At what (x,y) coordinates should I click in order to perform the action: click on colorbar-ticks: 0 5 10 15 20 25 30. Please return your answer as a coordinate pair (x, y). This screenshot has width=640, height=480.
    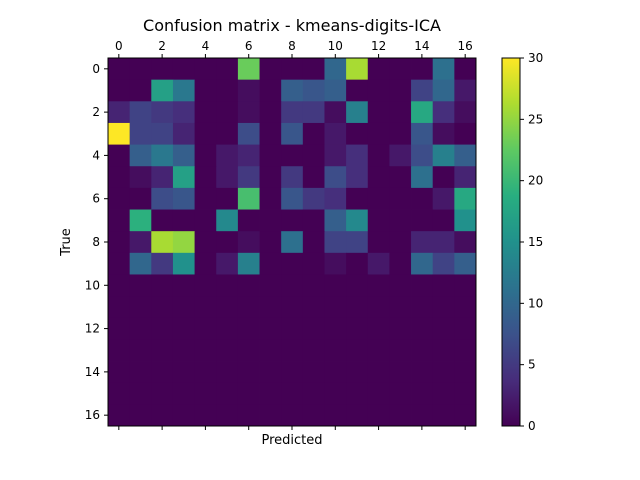
    Looking at the image, I should click on (531, 242).